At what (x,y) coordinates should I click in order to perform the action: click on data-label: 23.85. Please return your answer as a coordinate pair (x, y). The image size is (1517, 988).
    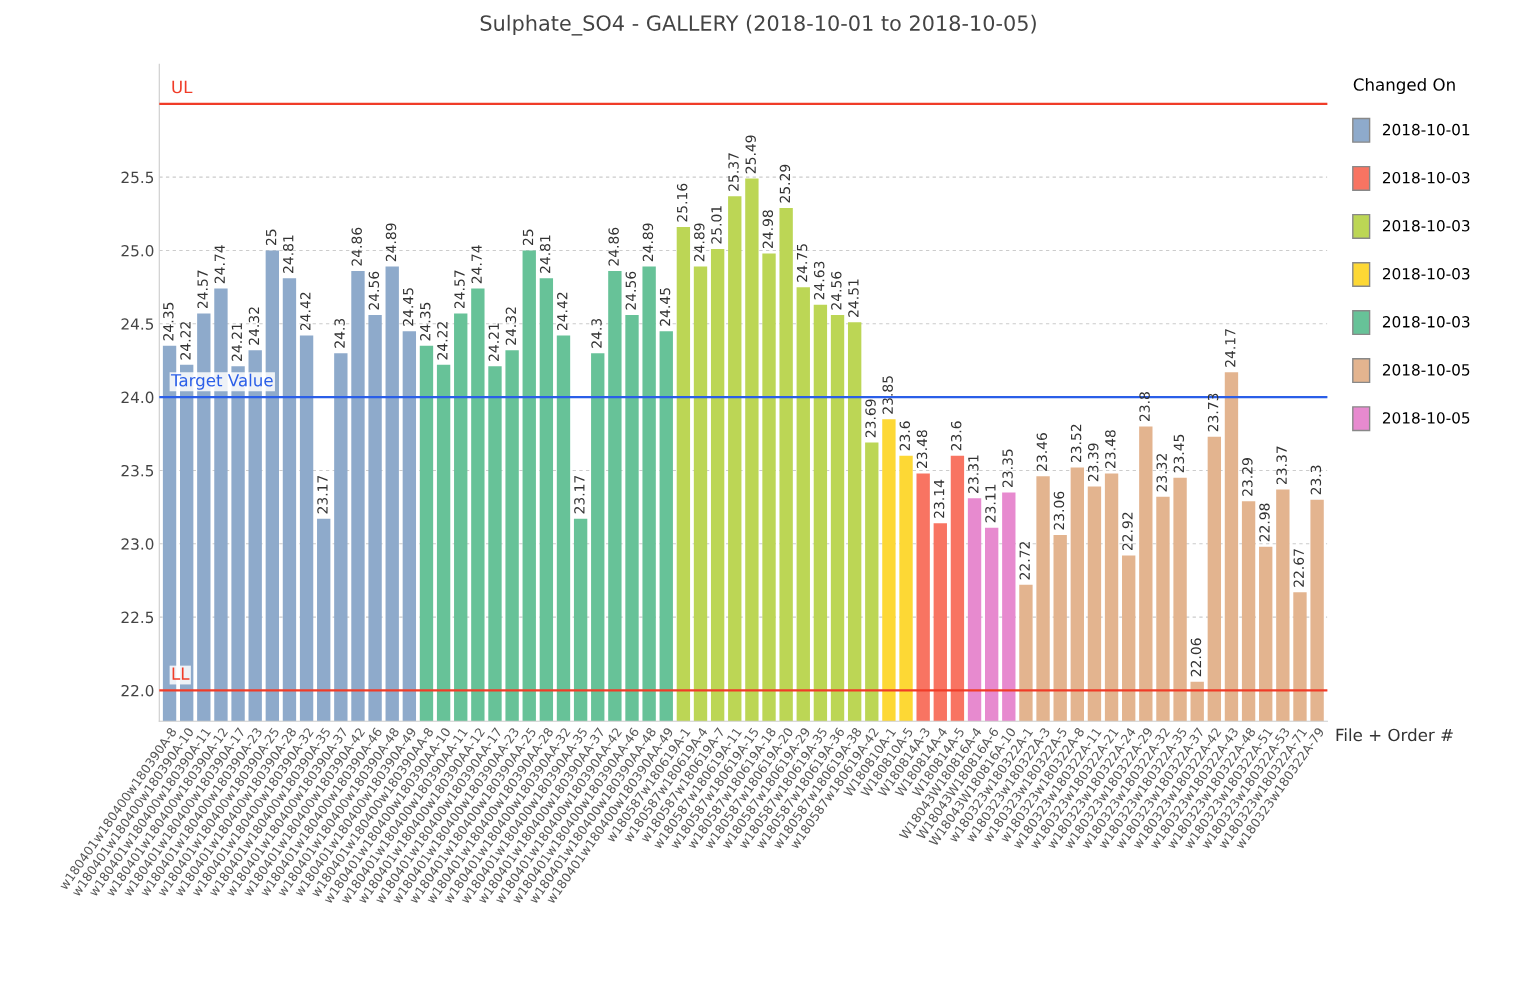
    Looking at the image, I should click on (887, 395).